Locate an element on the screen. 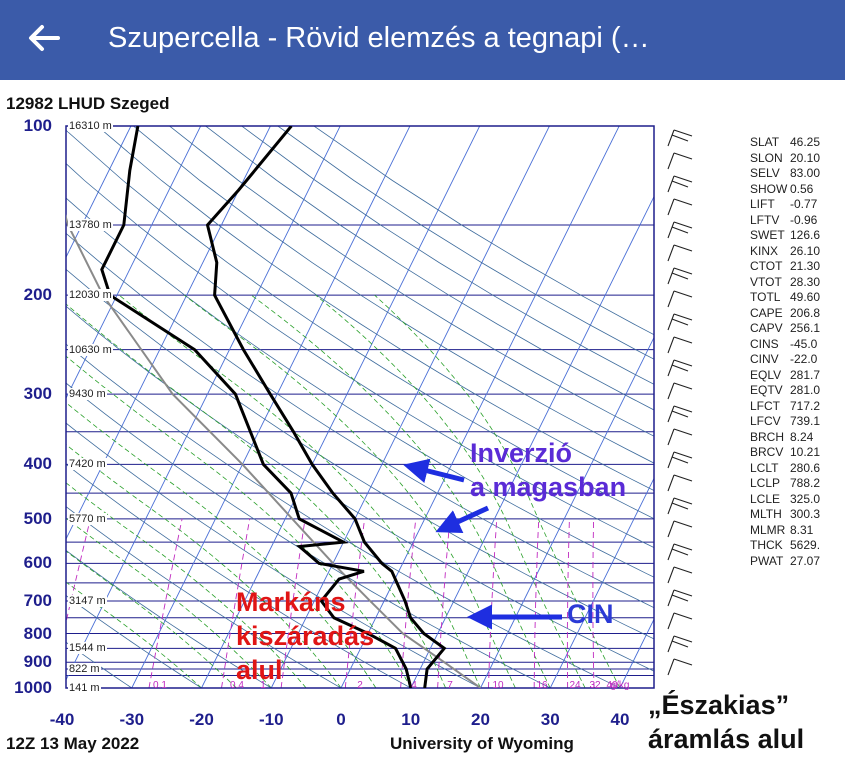  index-key: CTOT is located at coordinates (766, 266).